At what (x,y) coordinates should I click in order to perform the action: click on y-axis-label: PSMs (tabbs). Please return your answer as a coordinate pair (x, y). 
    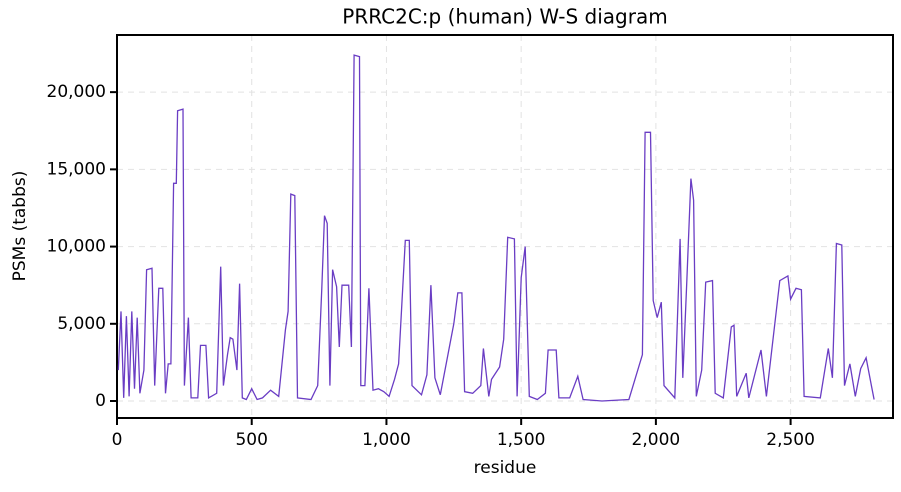
    Looking at the image, I should click on (20, 226).